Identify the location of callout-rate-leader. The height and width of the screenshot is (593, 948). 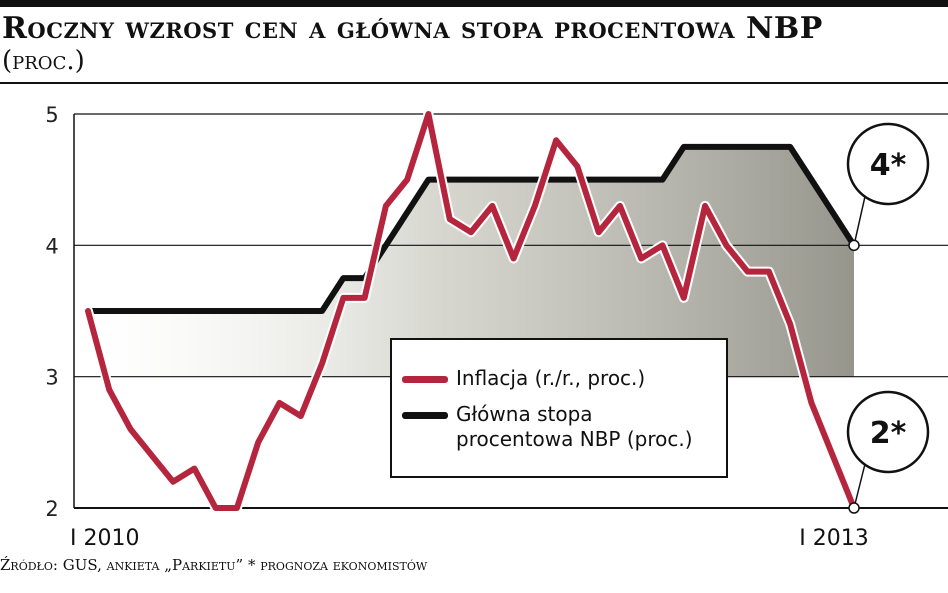
(860, 218).